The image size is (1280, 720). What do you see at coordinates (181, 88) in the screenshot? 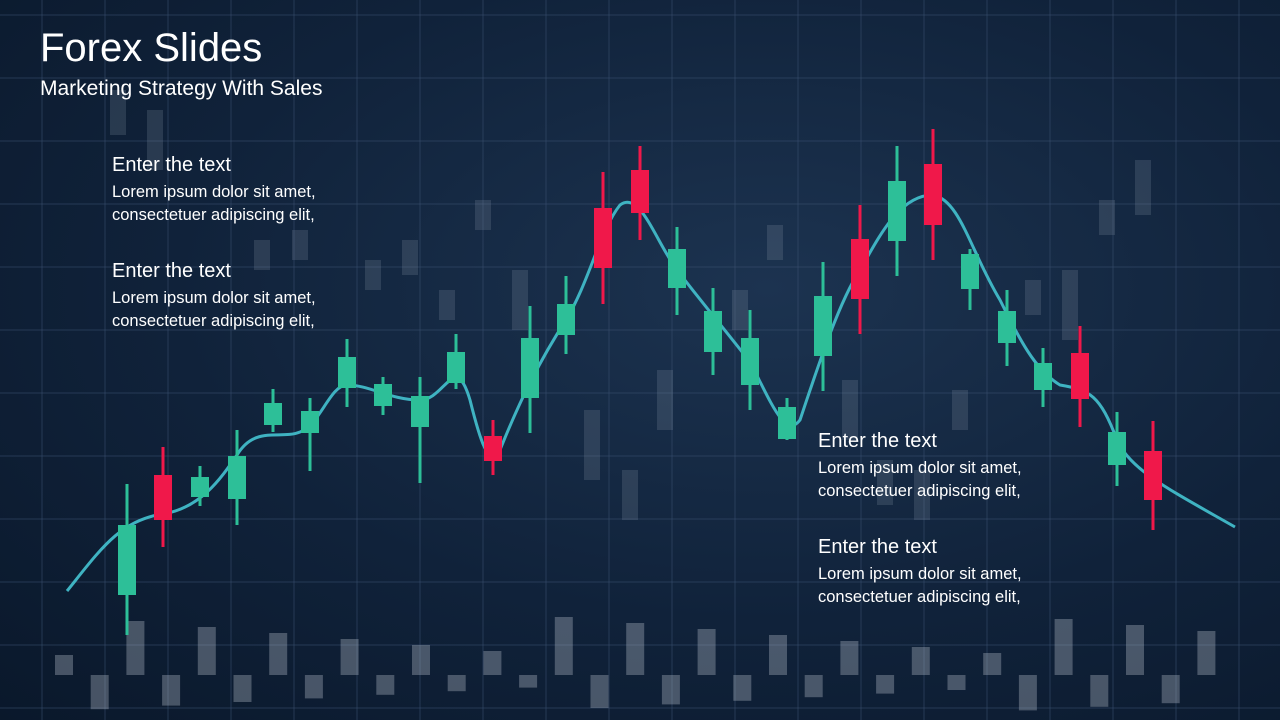
I see `subtitle: Marketing Strategy With Sales` at bounding box center [181, 88].